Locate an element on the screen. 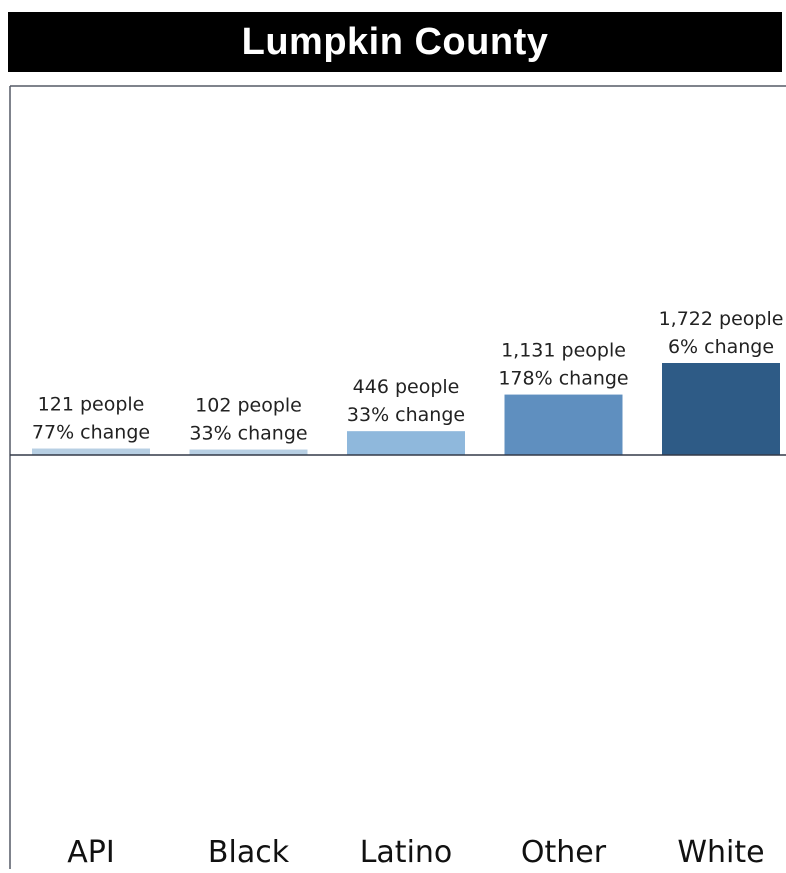 Image resolution: width=786 pixels, height=873 pixels. category-label-white: White is located at coordinates (720, 852).